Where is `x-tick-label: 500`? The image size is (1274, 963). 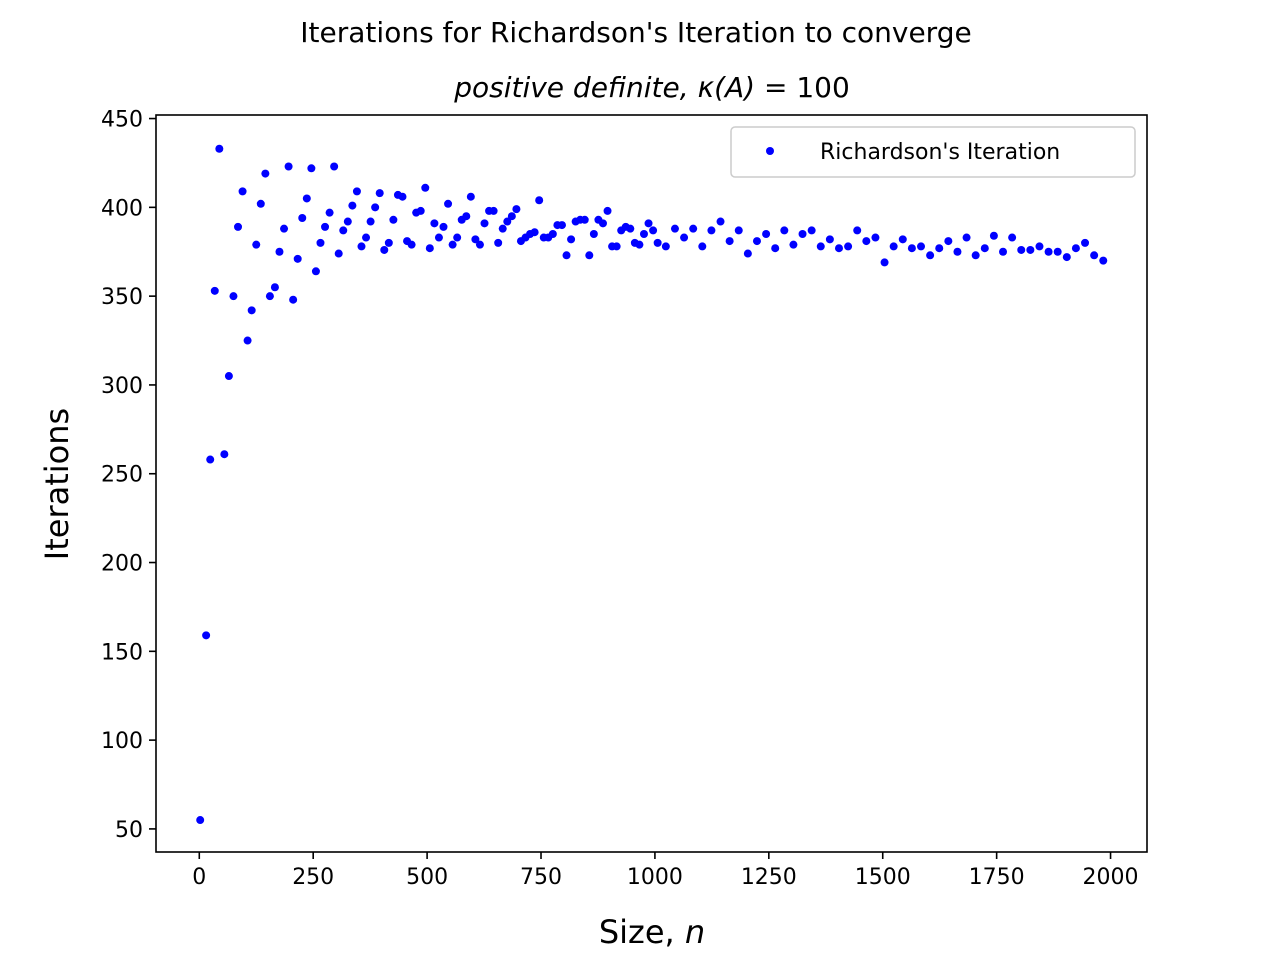 x-tick-label: 500 is located at coordinates (427, 877).